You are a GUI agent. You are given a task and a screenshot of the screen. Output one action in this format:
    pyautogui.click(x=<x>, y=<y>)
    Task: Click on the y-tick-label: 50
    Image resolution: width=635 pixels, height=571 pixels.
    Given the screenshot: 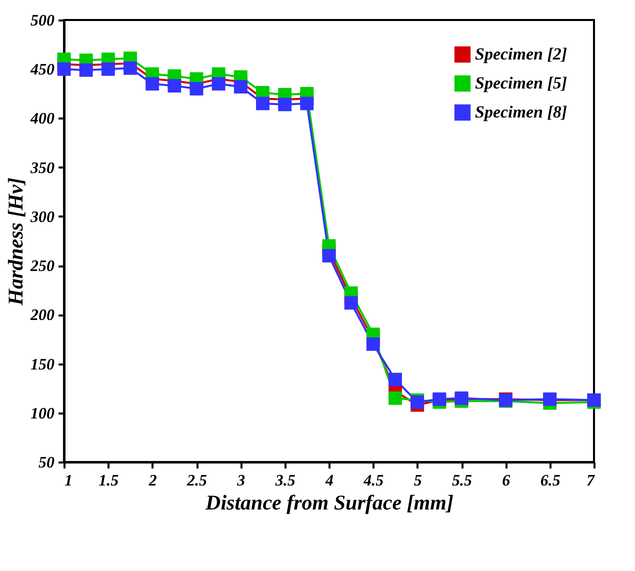 What is the action you would take?
    pyautogui.click(x=46, y=463)
    